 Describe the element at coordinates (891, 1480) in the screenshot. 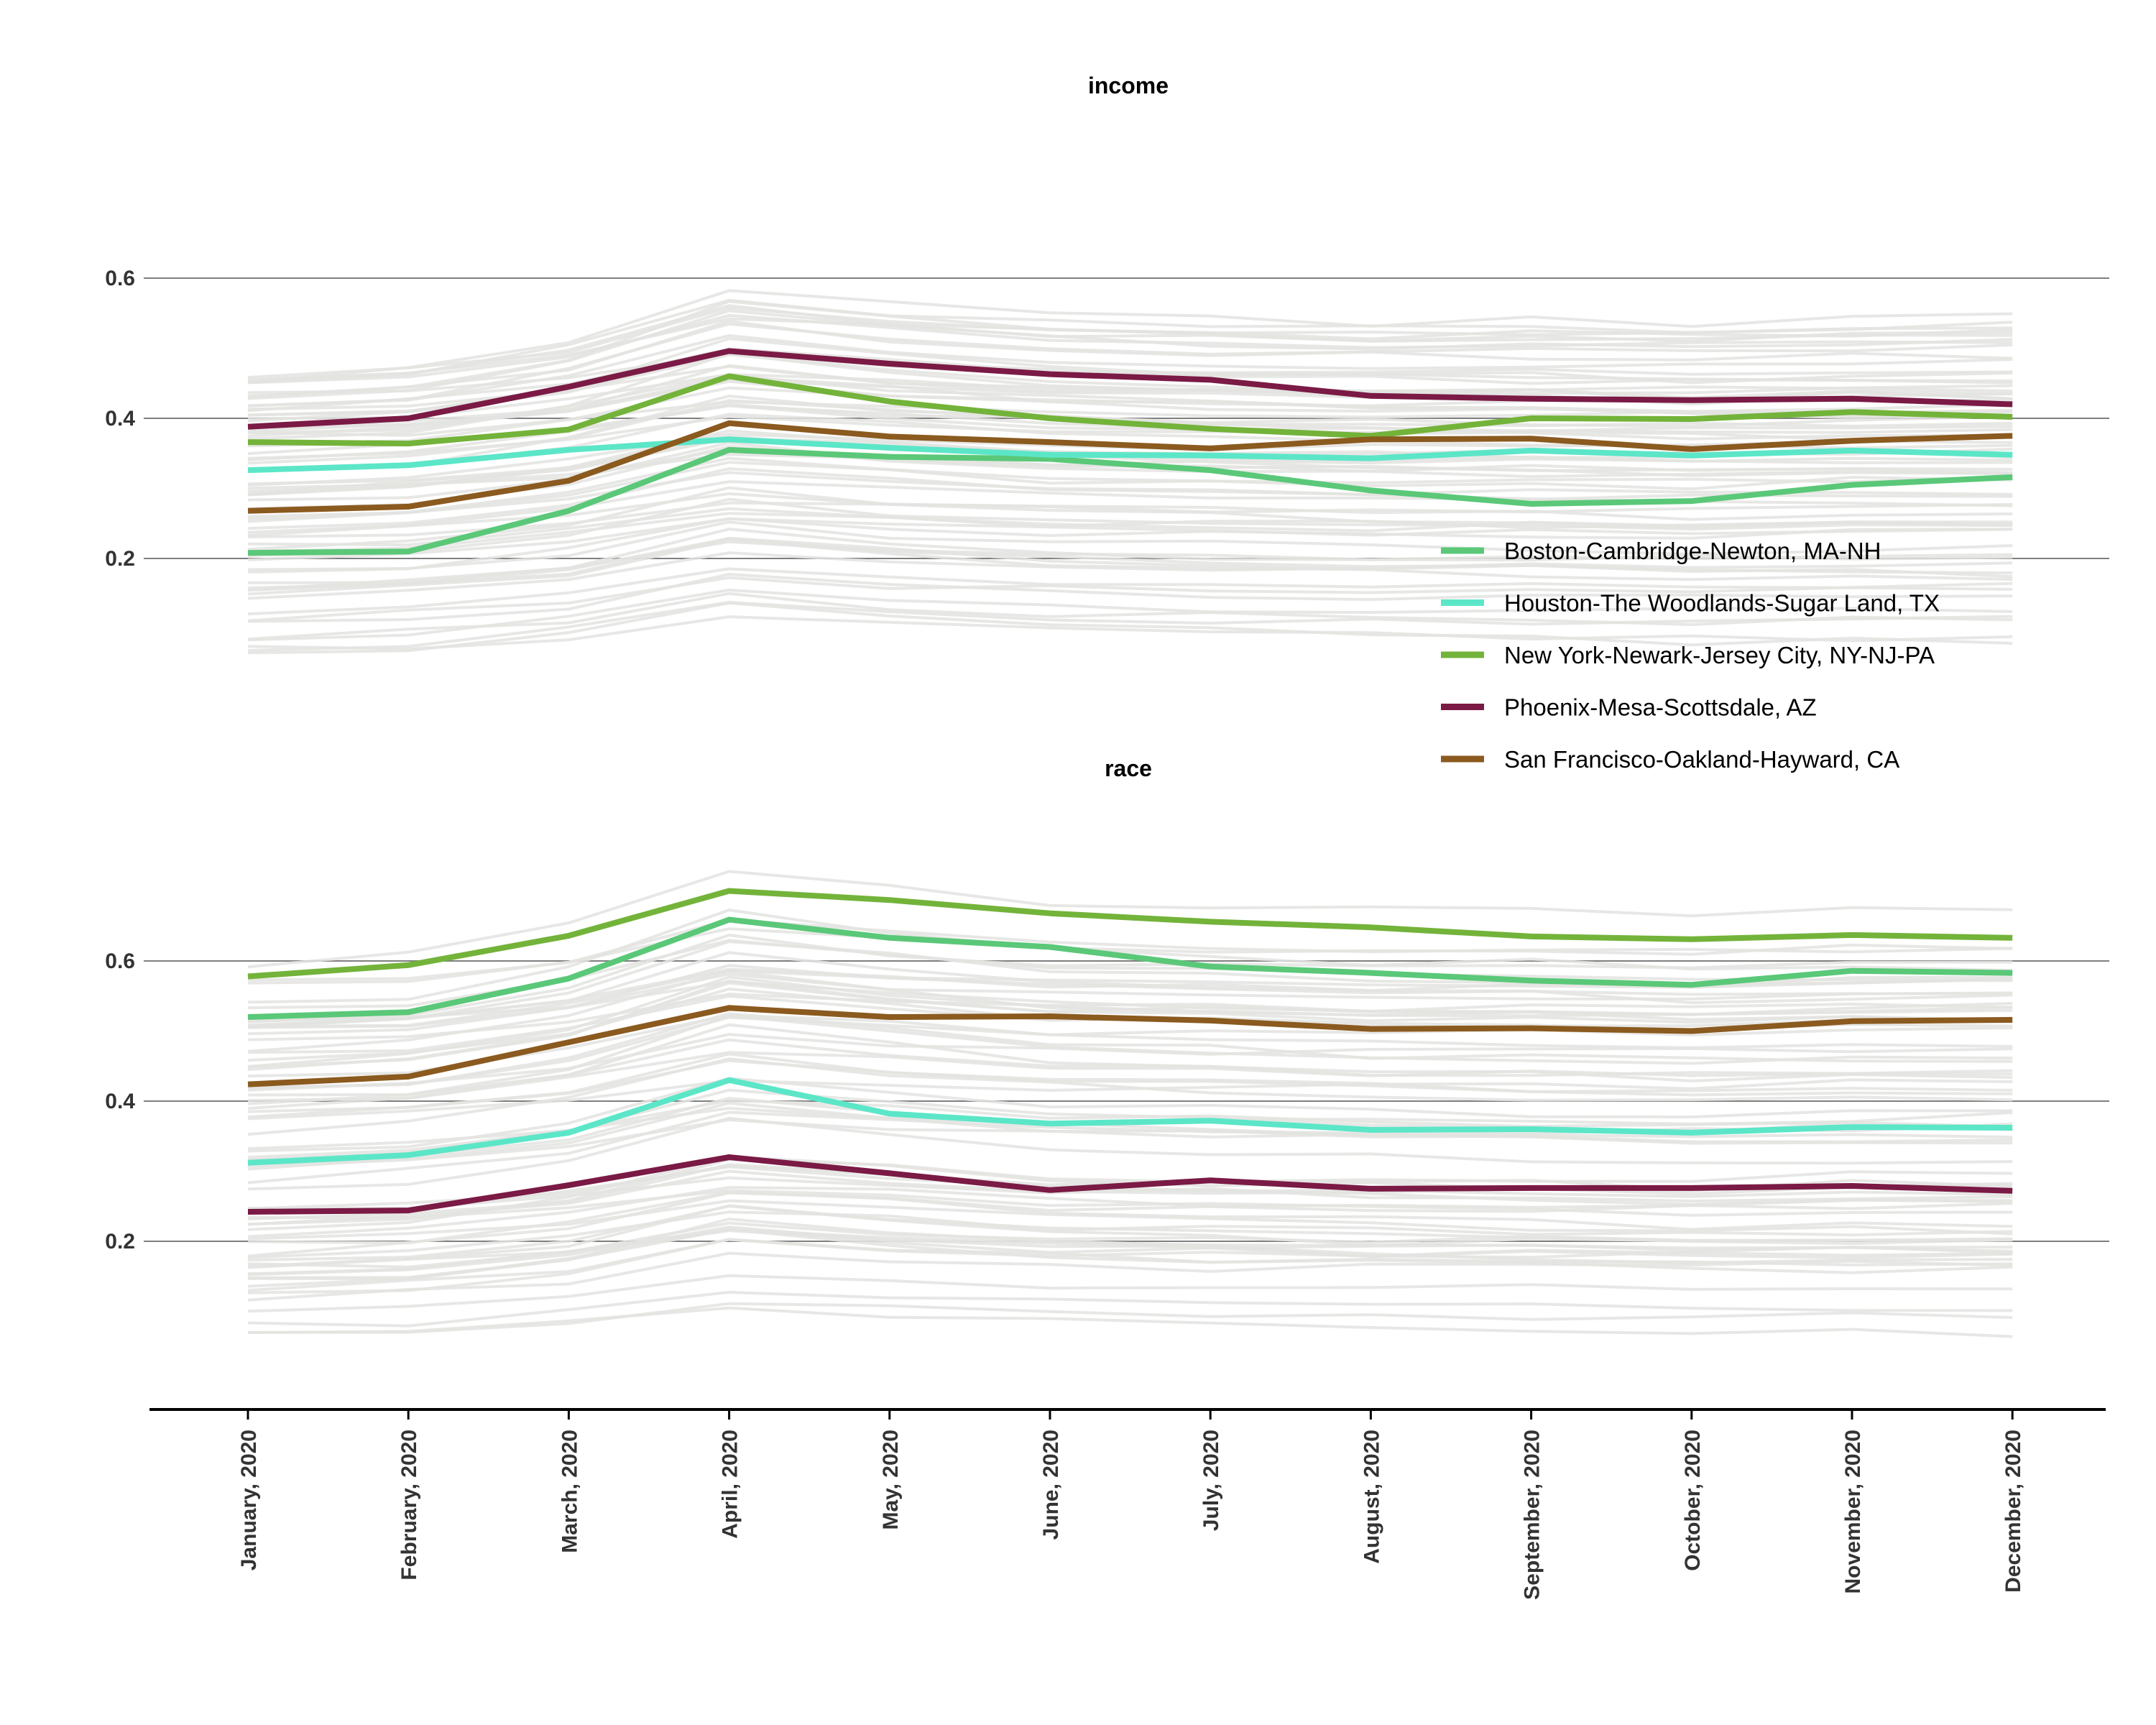

I see `x-tick-label: May, 2020` at that location.